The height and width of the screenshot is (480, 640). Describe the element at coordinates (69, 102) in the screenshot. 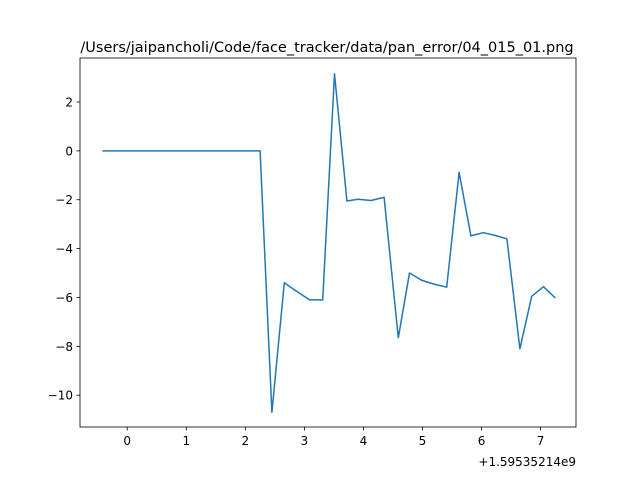

I see `y-tick-label: 2` at that location.